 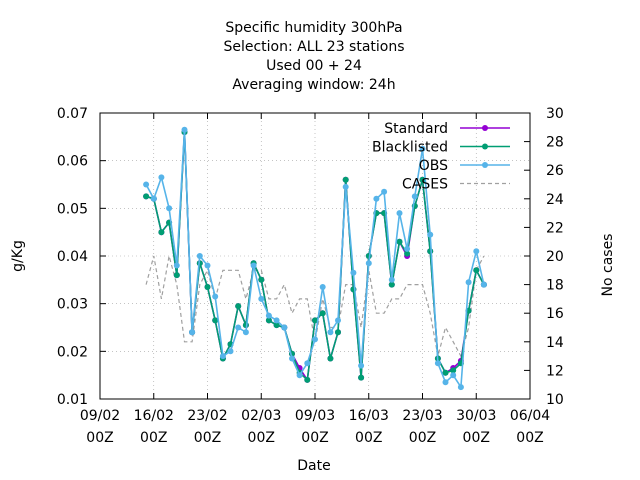 I want to click on x-tick-label: 06/04, so click(x=530, y=416).